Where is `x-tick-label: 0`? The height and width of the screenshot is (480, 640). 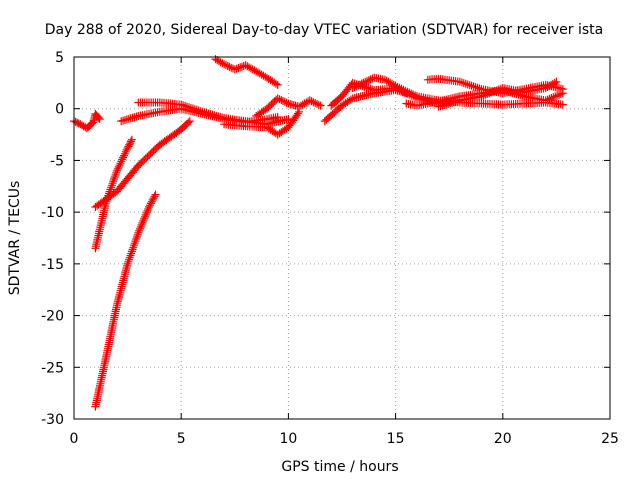
x-tick-label: 0 is located at coordinates (74, 439).